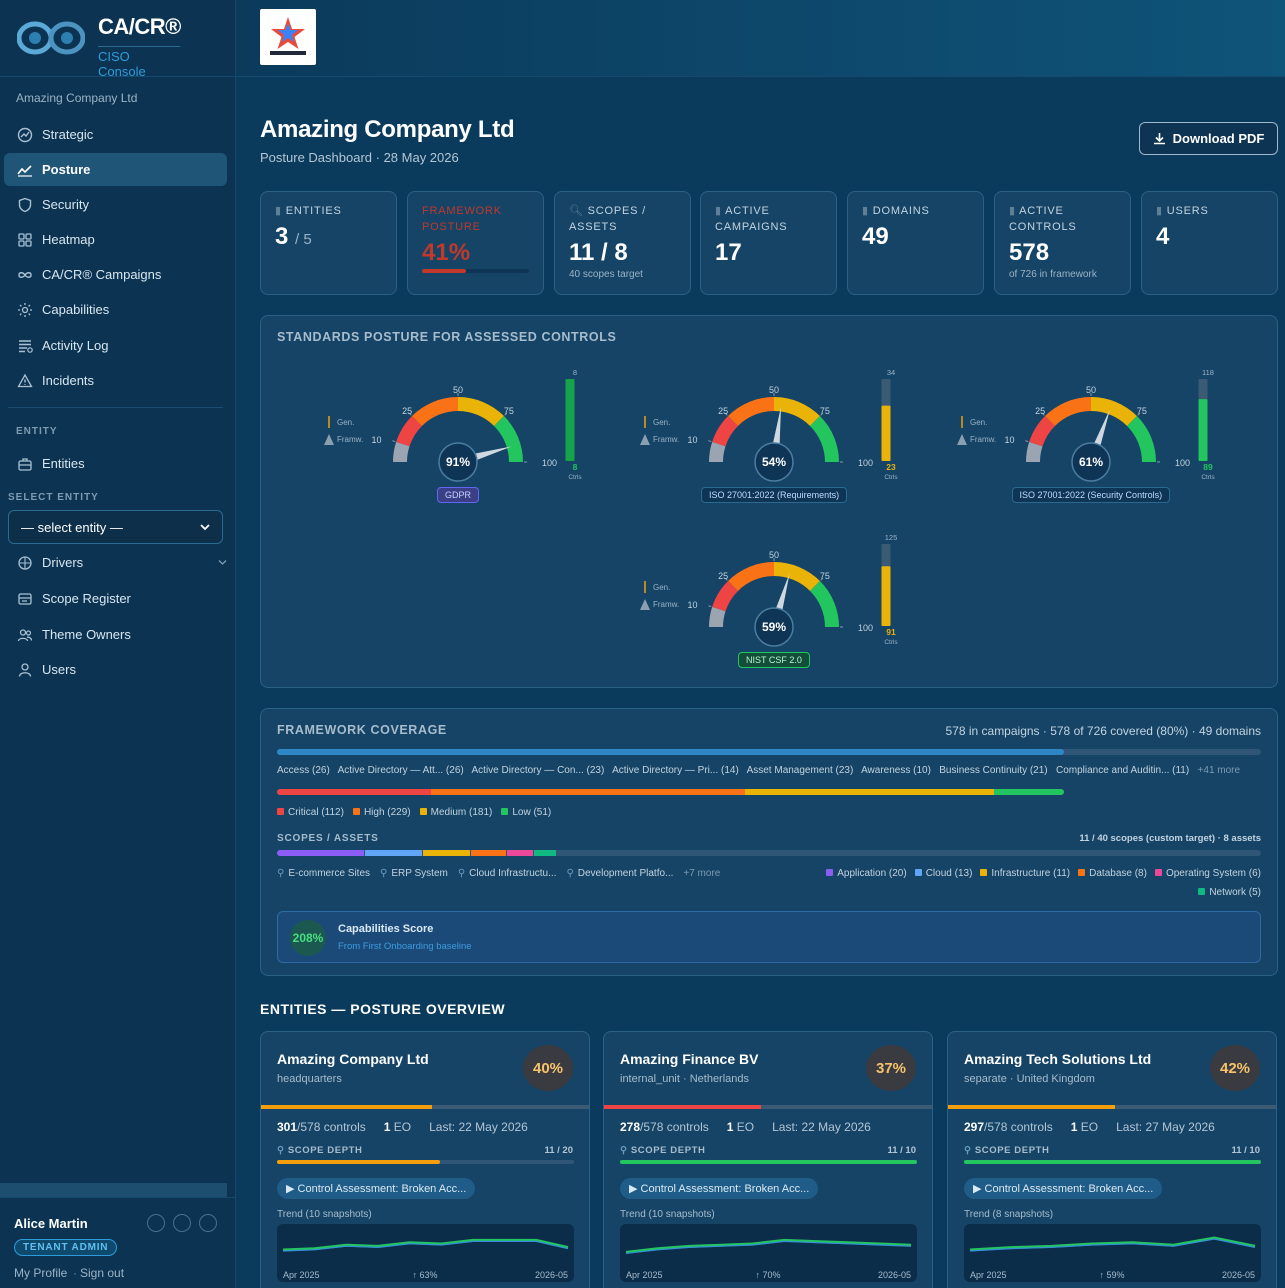 The height and width of the screenshot is (1288, 1285). Describe the element at coordinates (475, 243) in the screenshot. I see `kpi-framework-posture: FRAMEWORK POSTURE 41%` at that location.